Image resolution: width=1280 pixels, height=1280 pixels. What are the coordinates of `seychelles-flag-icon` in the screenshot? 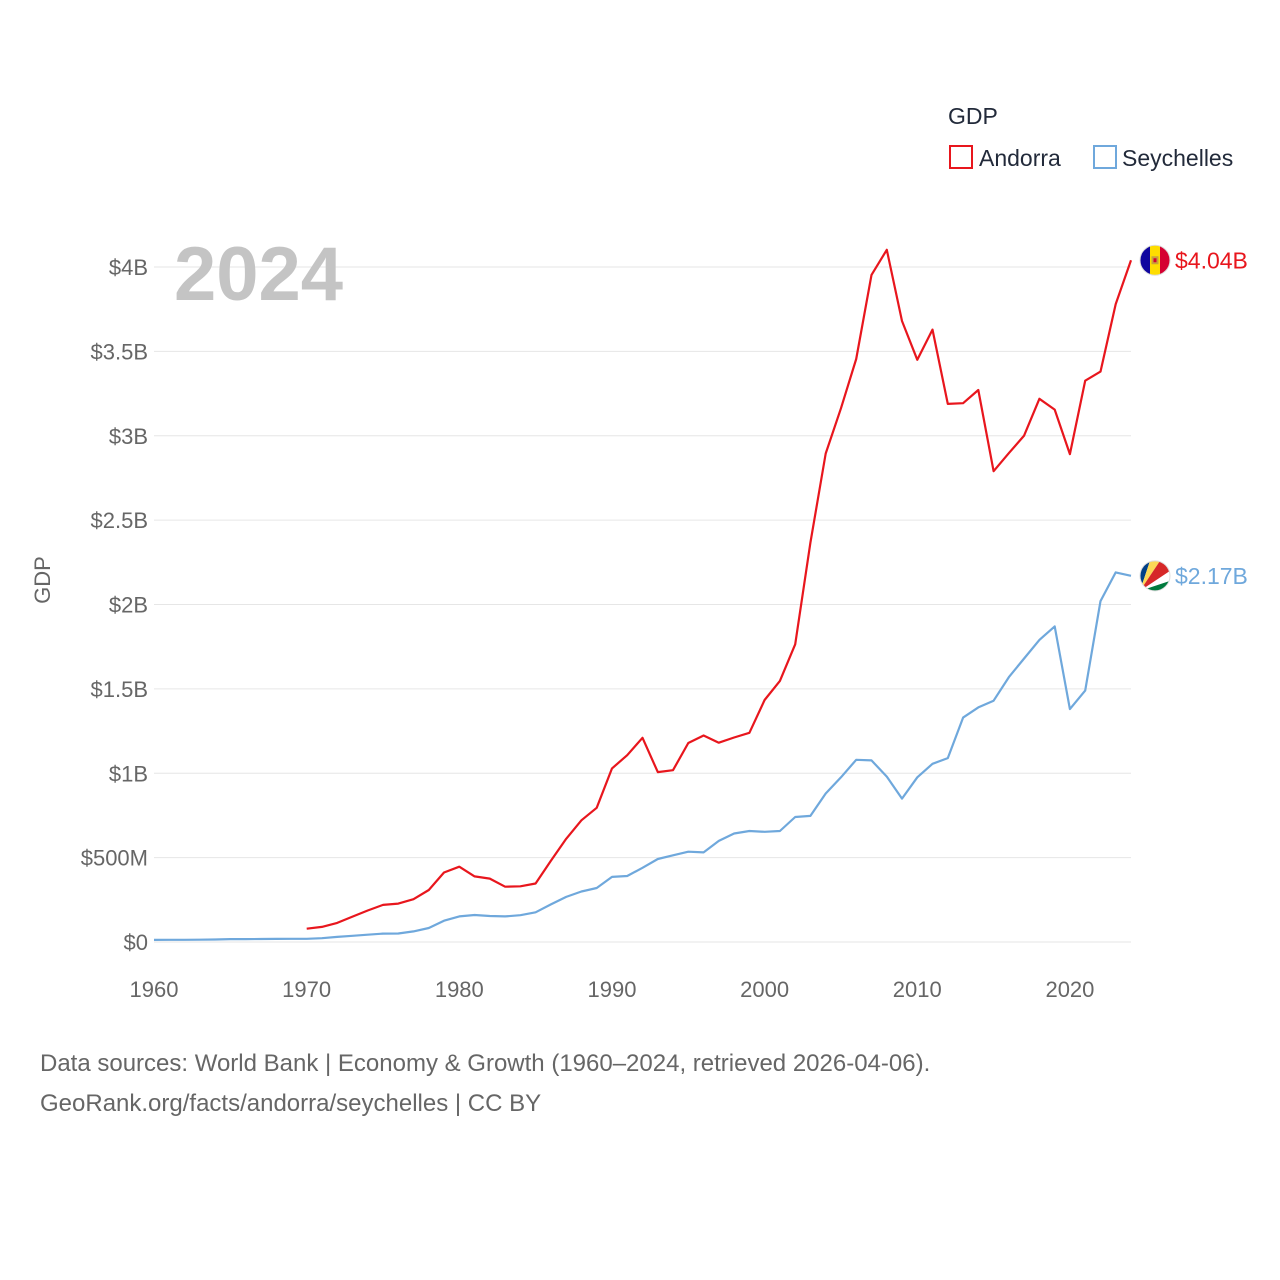 It's located at (1155, 576).